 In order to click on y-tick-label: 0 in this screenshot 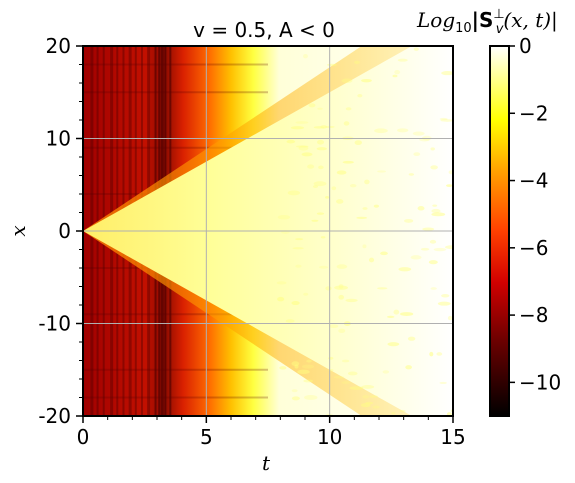, I will do `click(64, 231)`.